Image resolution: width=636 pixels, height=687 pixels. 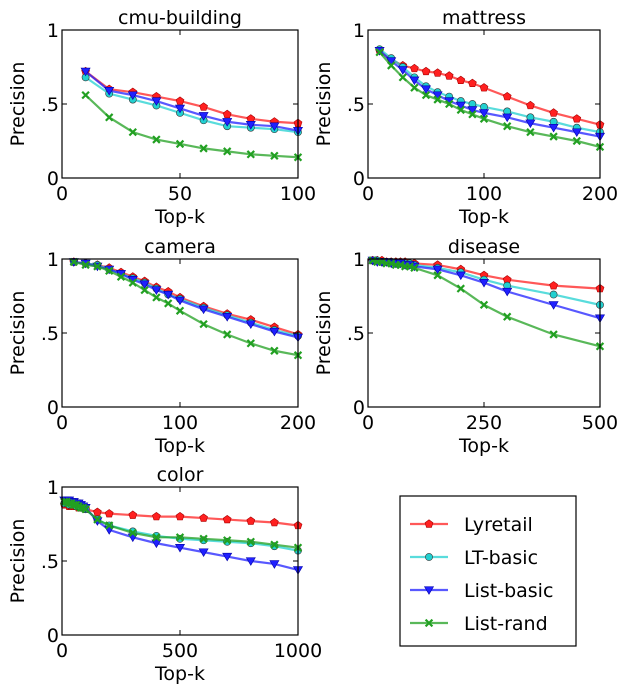 What do you see at coordinates (298, 651) in the screenshot?
I see `x-tick-label: 1000` at bounding box center [298, 651].